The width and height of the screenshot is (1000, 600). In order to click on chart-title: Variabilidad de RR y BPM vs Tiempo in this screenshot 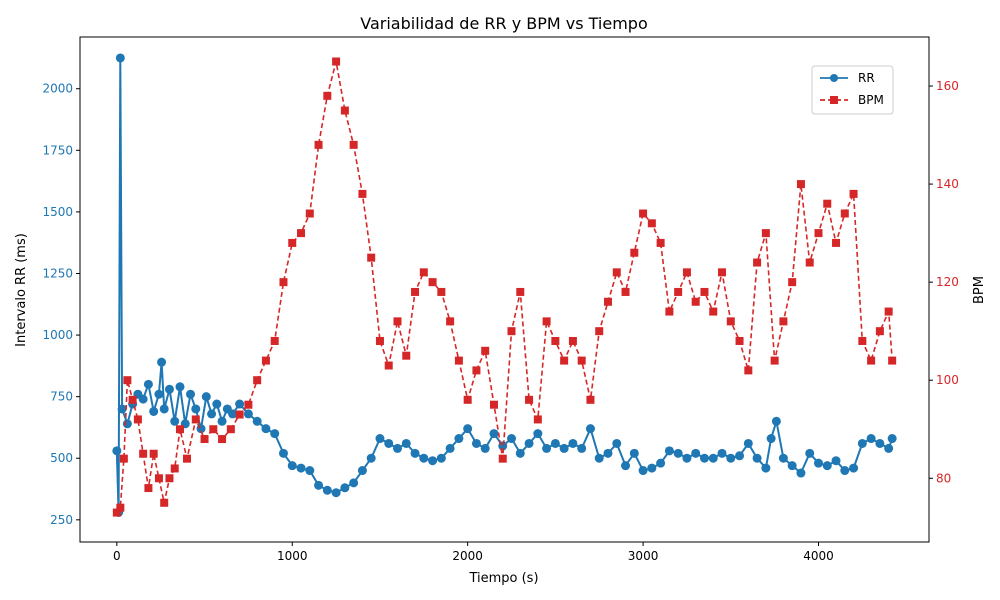, I will do `click(504, 23)`.